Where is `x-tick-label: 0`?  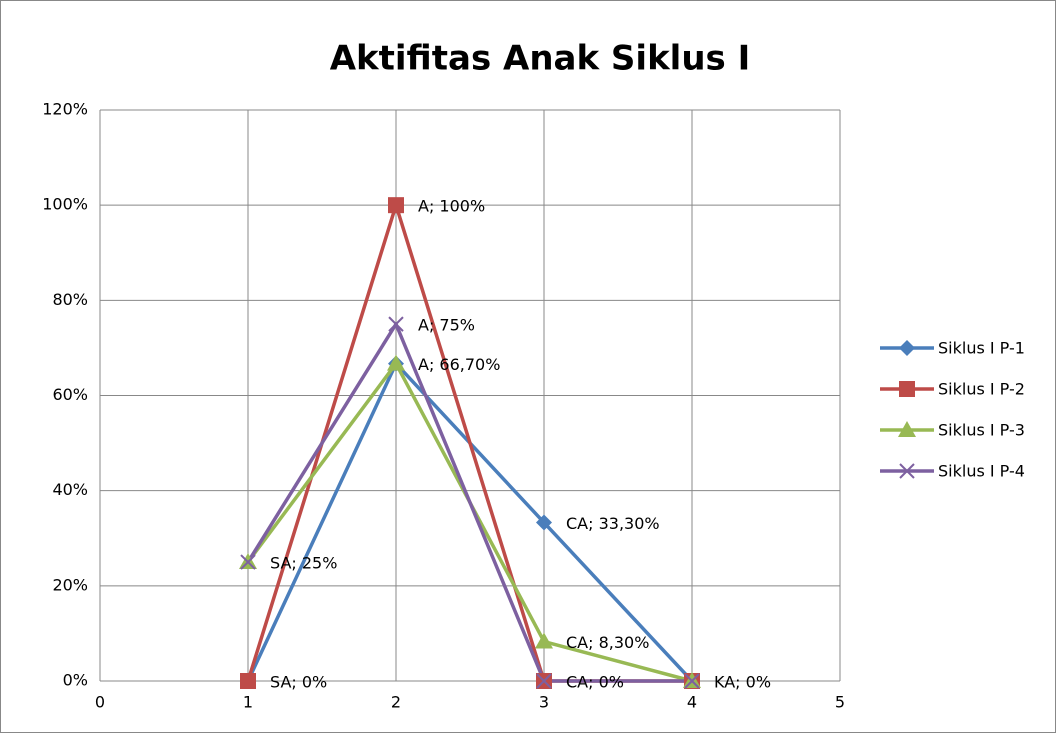 x-tick-label: 0 is located at coordinates (100, 702).